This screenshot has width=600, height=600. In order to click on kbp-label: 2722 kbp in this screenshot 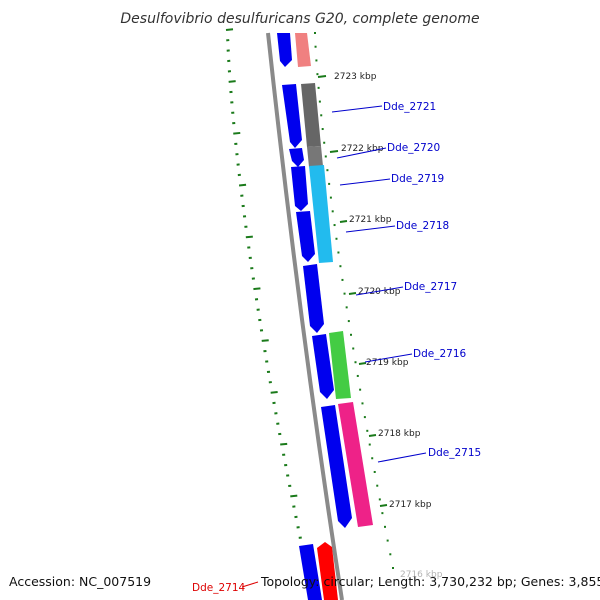, I will do `click(362, 149)`.